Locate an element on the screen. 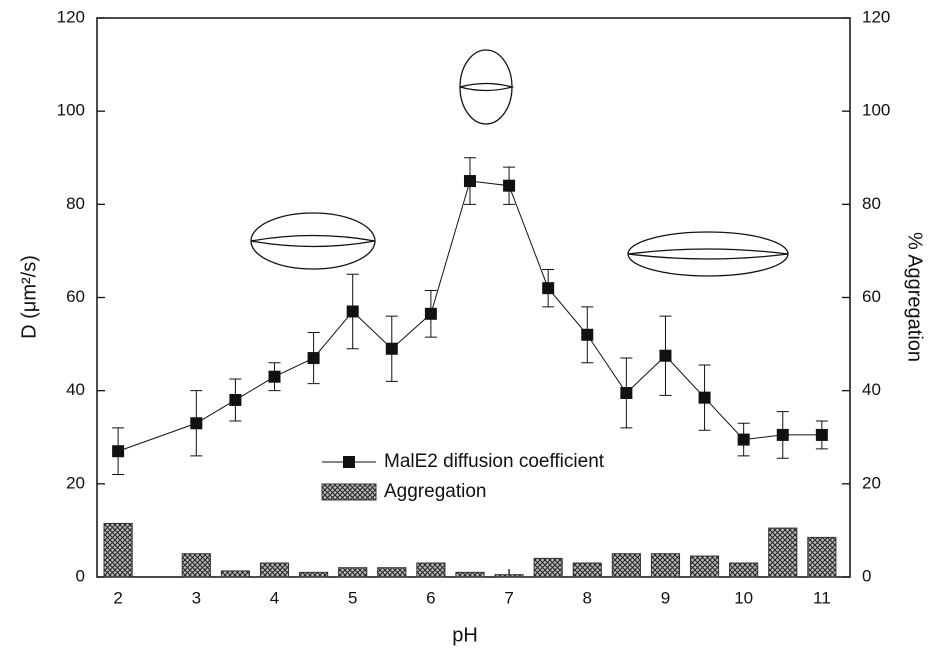  y-tick-label: 60 is located at coordinates (75, 296).